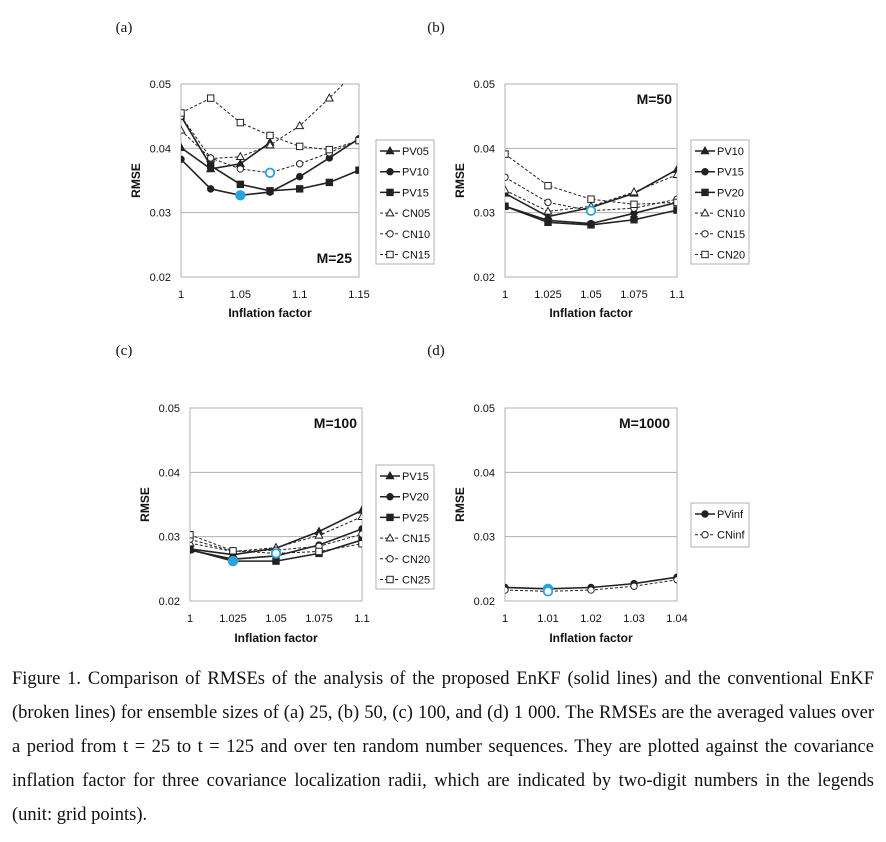  What do you see at coordinates (676, 619) in the screenshot?
I see `x-tick-label: 1.04` at bounding box center [676, 619].